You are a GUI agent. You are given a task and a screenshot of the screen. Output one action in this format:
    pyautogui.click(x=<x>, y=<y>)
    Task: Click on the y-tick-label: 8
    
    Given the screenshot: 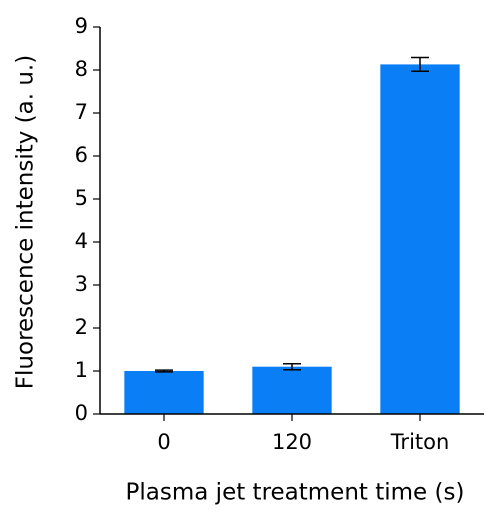 What is the action you would take?
    pyautogui.click(x=81, y=69)
    